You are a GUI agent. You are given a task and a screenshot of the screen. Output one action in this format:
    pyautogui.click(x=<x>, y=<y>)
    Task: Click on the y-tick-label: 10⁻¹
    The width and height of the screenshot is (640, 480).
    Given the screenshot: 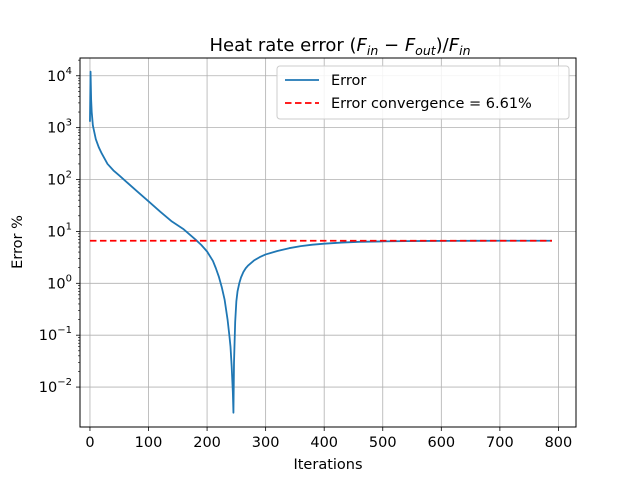 What is the action you would take?
    pyautogui.click(x=55, y=334)
    